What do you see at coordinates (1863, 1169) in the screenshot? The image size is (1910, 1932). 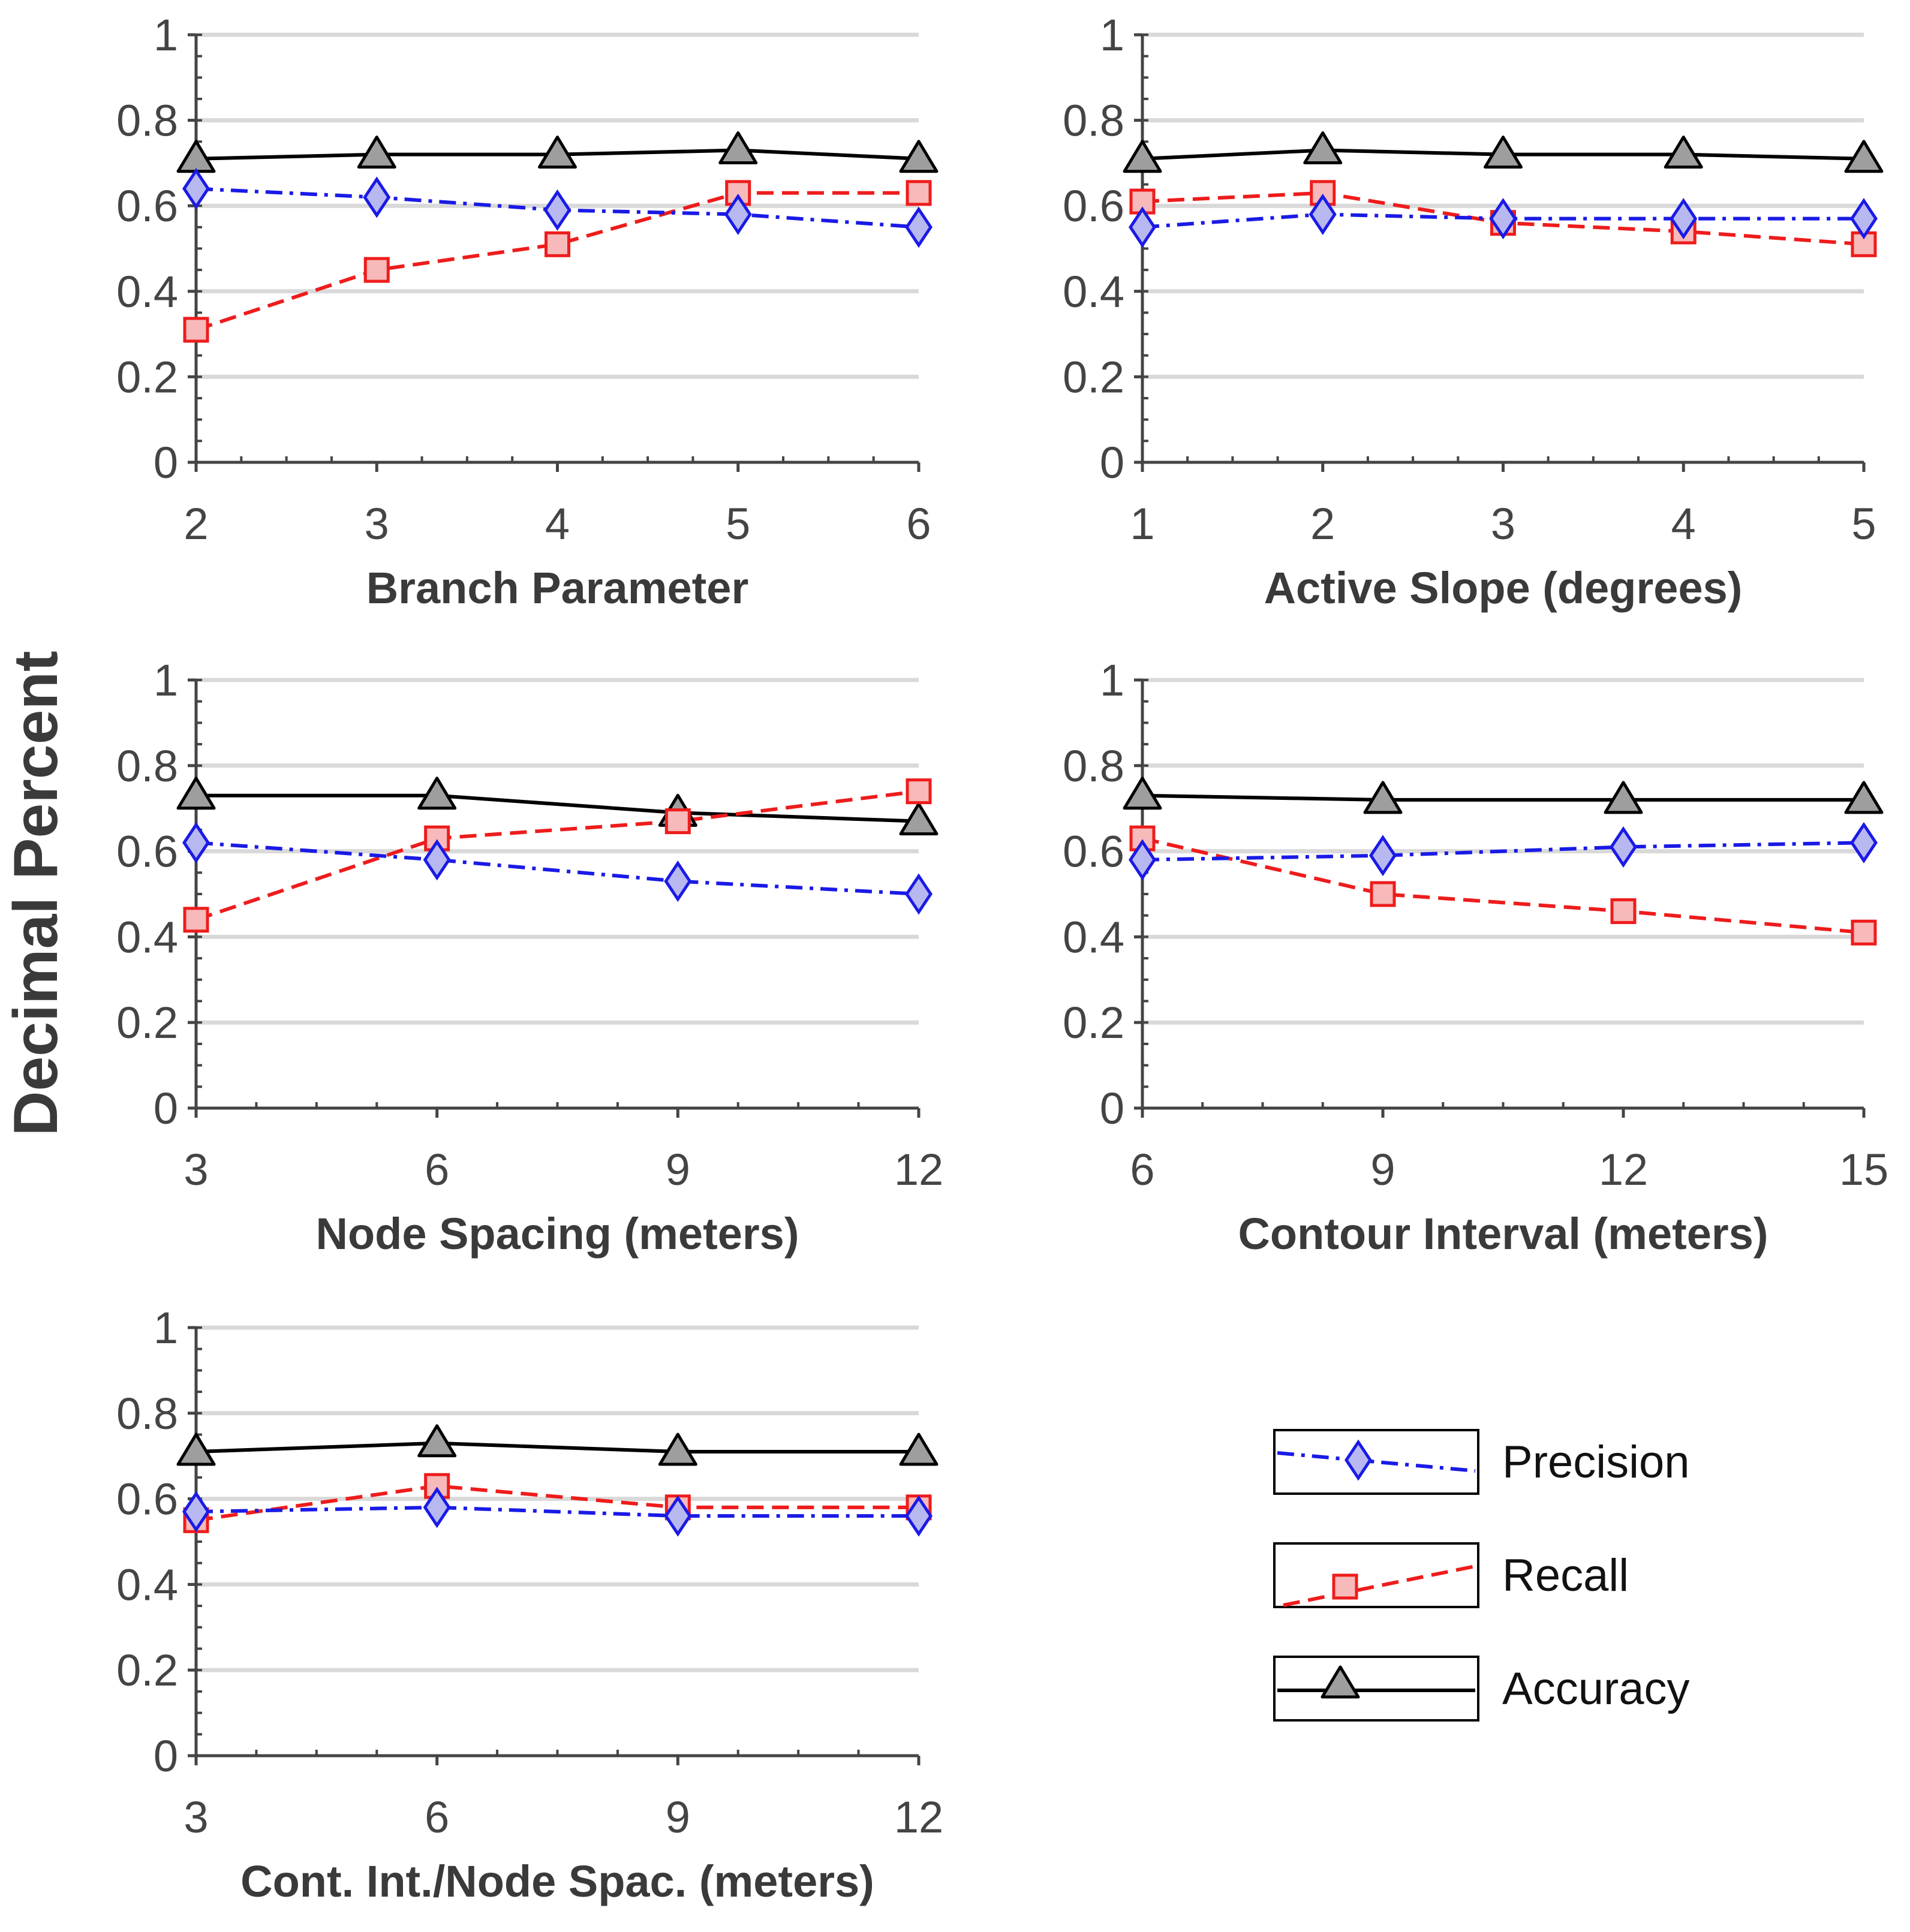 I see `x-tick-label: 15` at bounding box center [1863, 1169].